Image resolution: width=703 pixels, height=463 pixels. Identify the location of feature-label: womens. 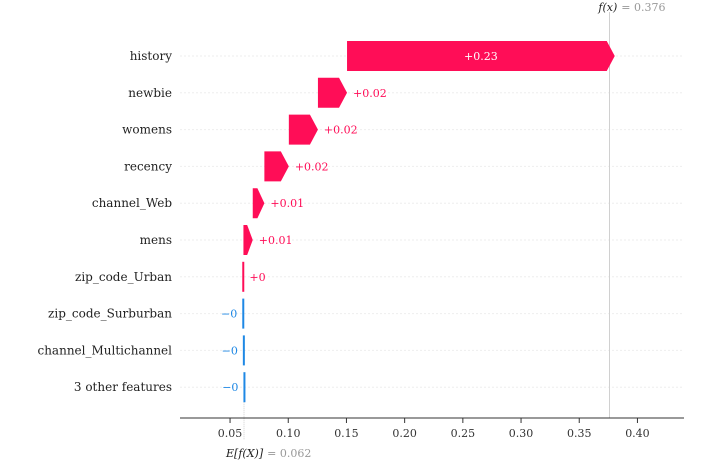
(147, 130).